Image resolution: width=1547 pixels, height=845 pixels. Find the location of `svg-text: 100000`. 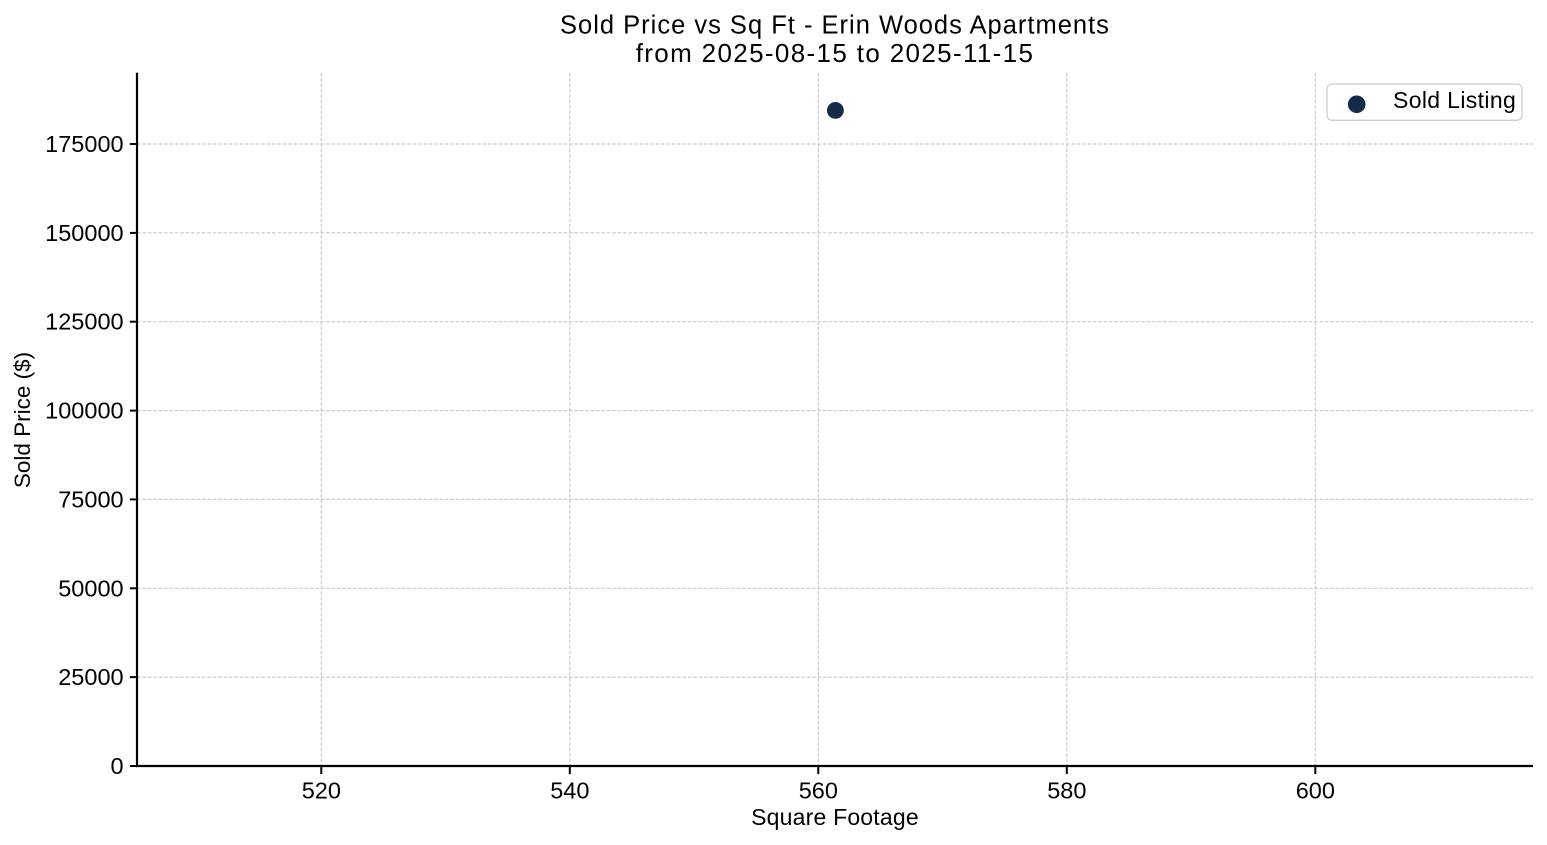

svg-text: 100000 is located at coordinates (84, 411).